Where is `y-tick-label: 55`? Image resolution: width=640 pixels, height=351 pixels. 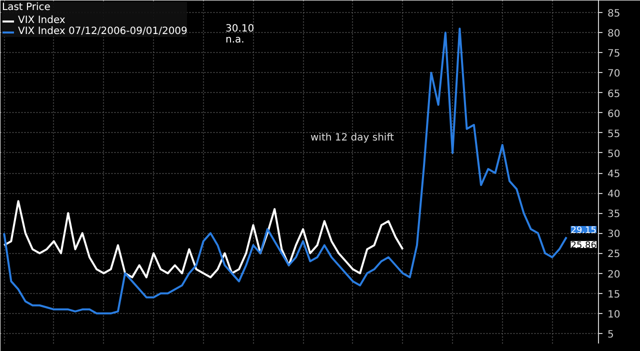
y-tick-label: 55 is located at coordinates (614, 134).